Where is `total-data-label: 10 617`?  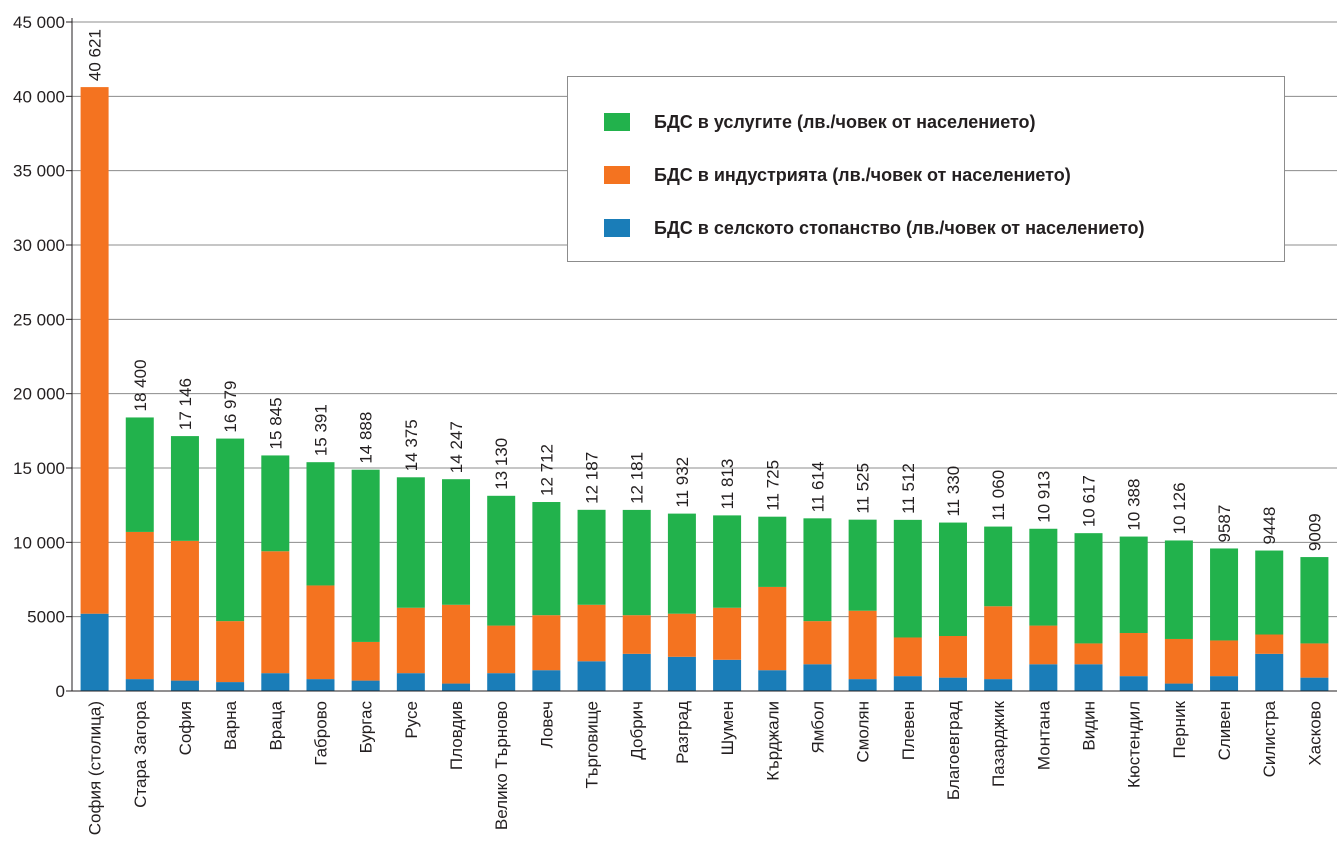
total-data-label: 10 617 is located at coordinates (1089, 501).